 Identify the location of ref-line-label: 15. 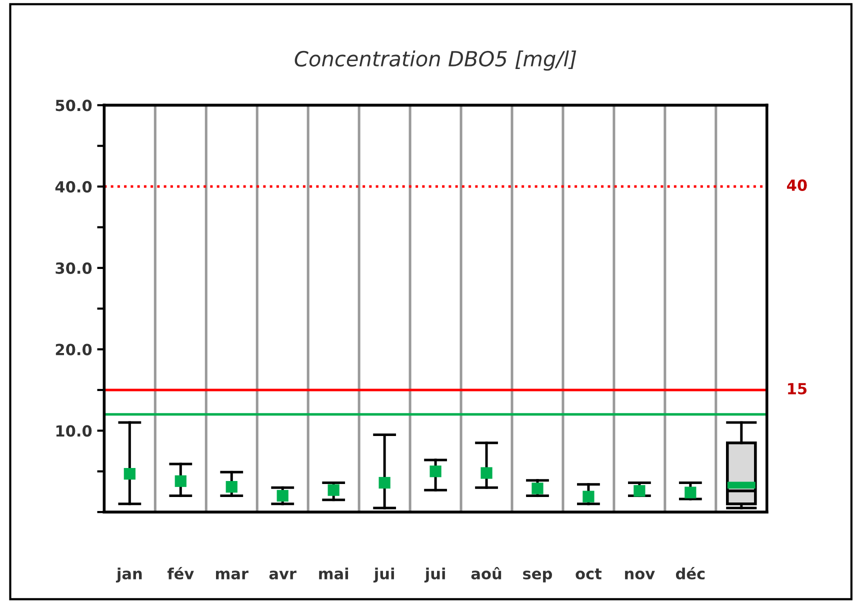
(797, 388).